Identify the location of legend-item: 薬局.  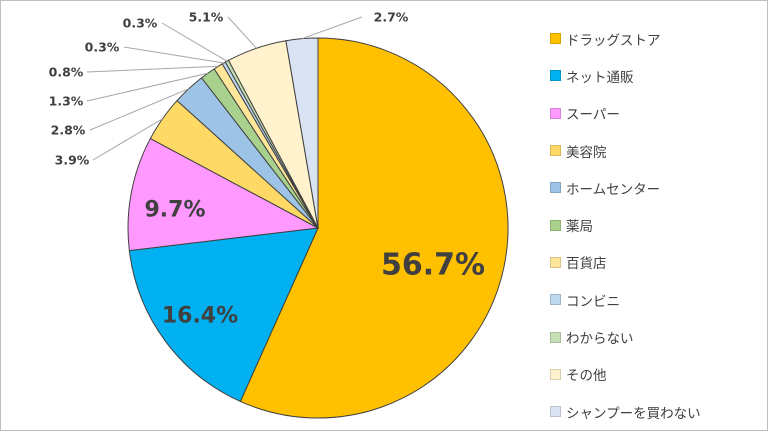
(655, 224).